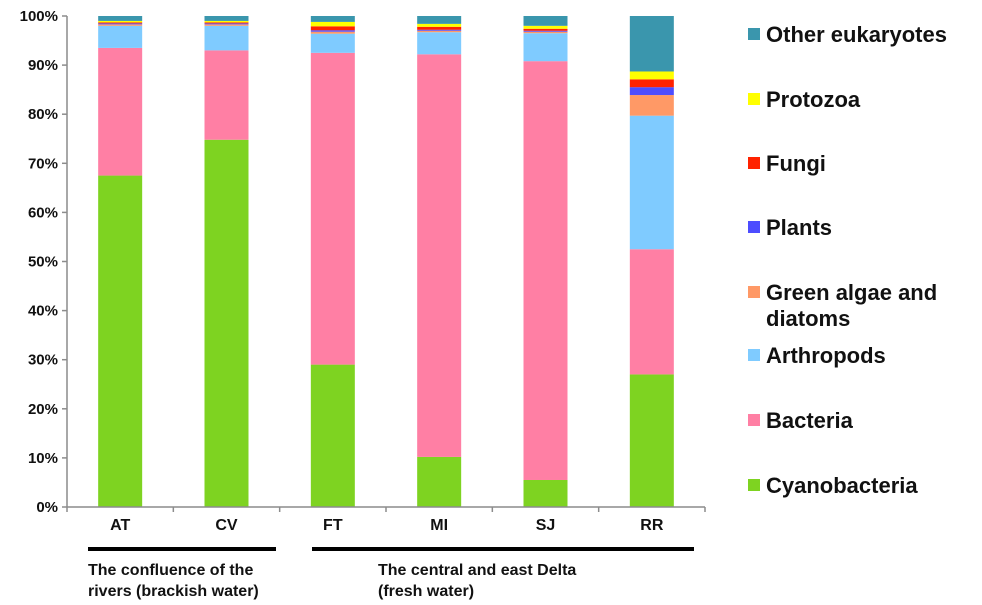 This screenshot has width=982, height=605. I want to click on bar-segment-cv-arthropods, so click(226, 38).